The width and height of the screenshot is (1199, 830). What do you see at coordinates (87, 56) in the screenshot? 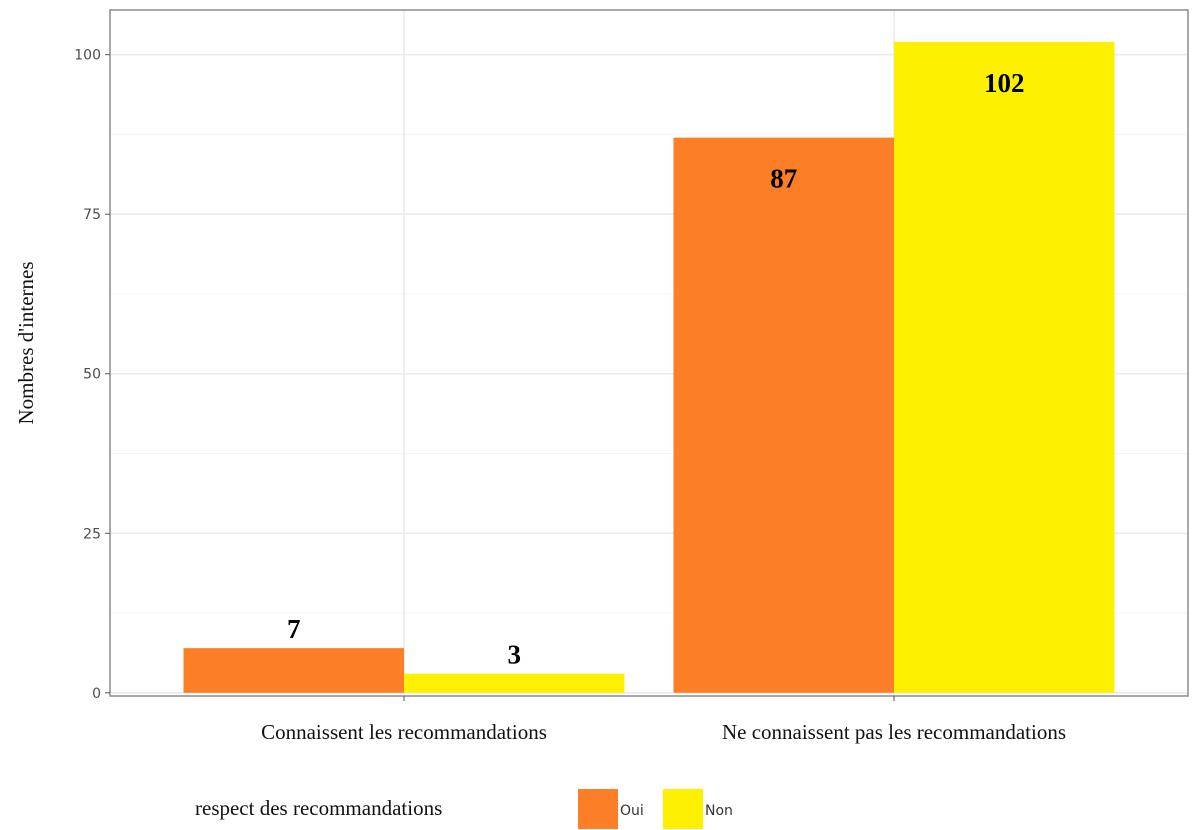
I see `y-tick-label: 100` at bounding box center [87, 56].